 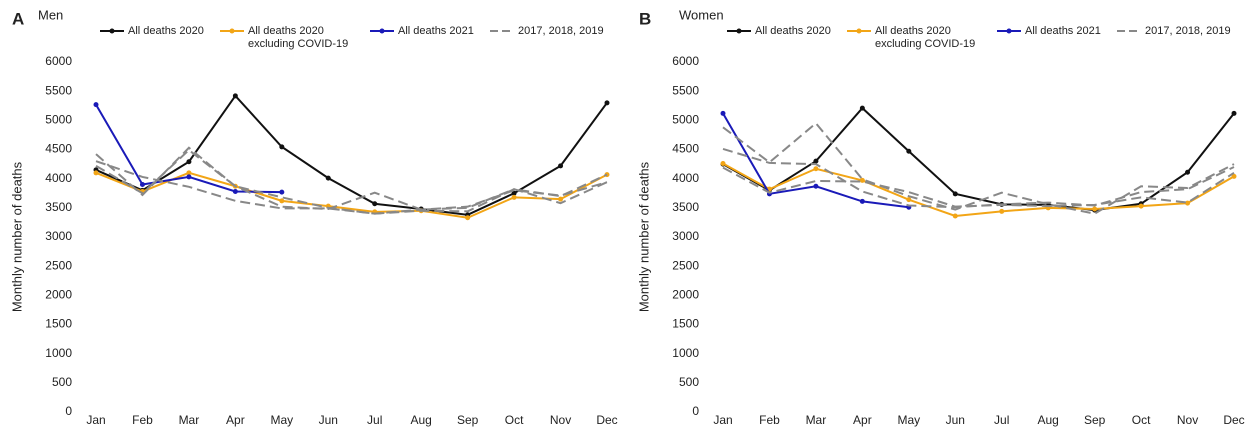 I want to click on x-tick-label: Oct, so click(x=1141, y=420).